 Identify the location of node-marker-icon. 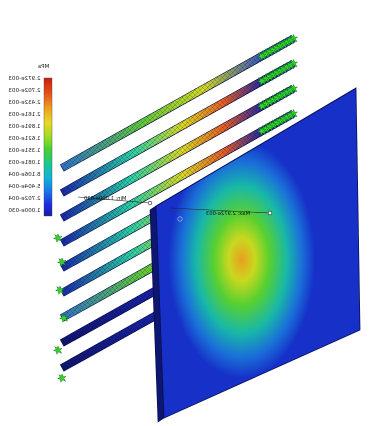
(180, 219).